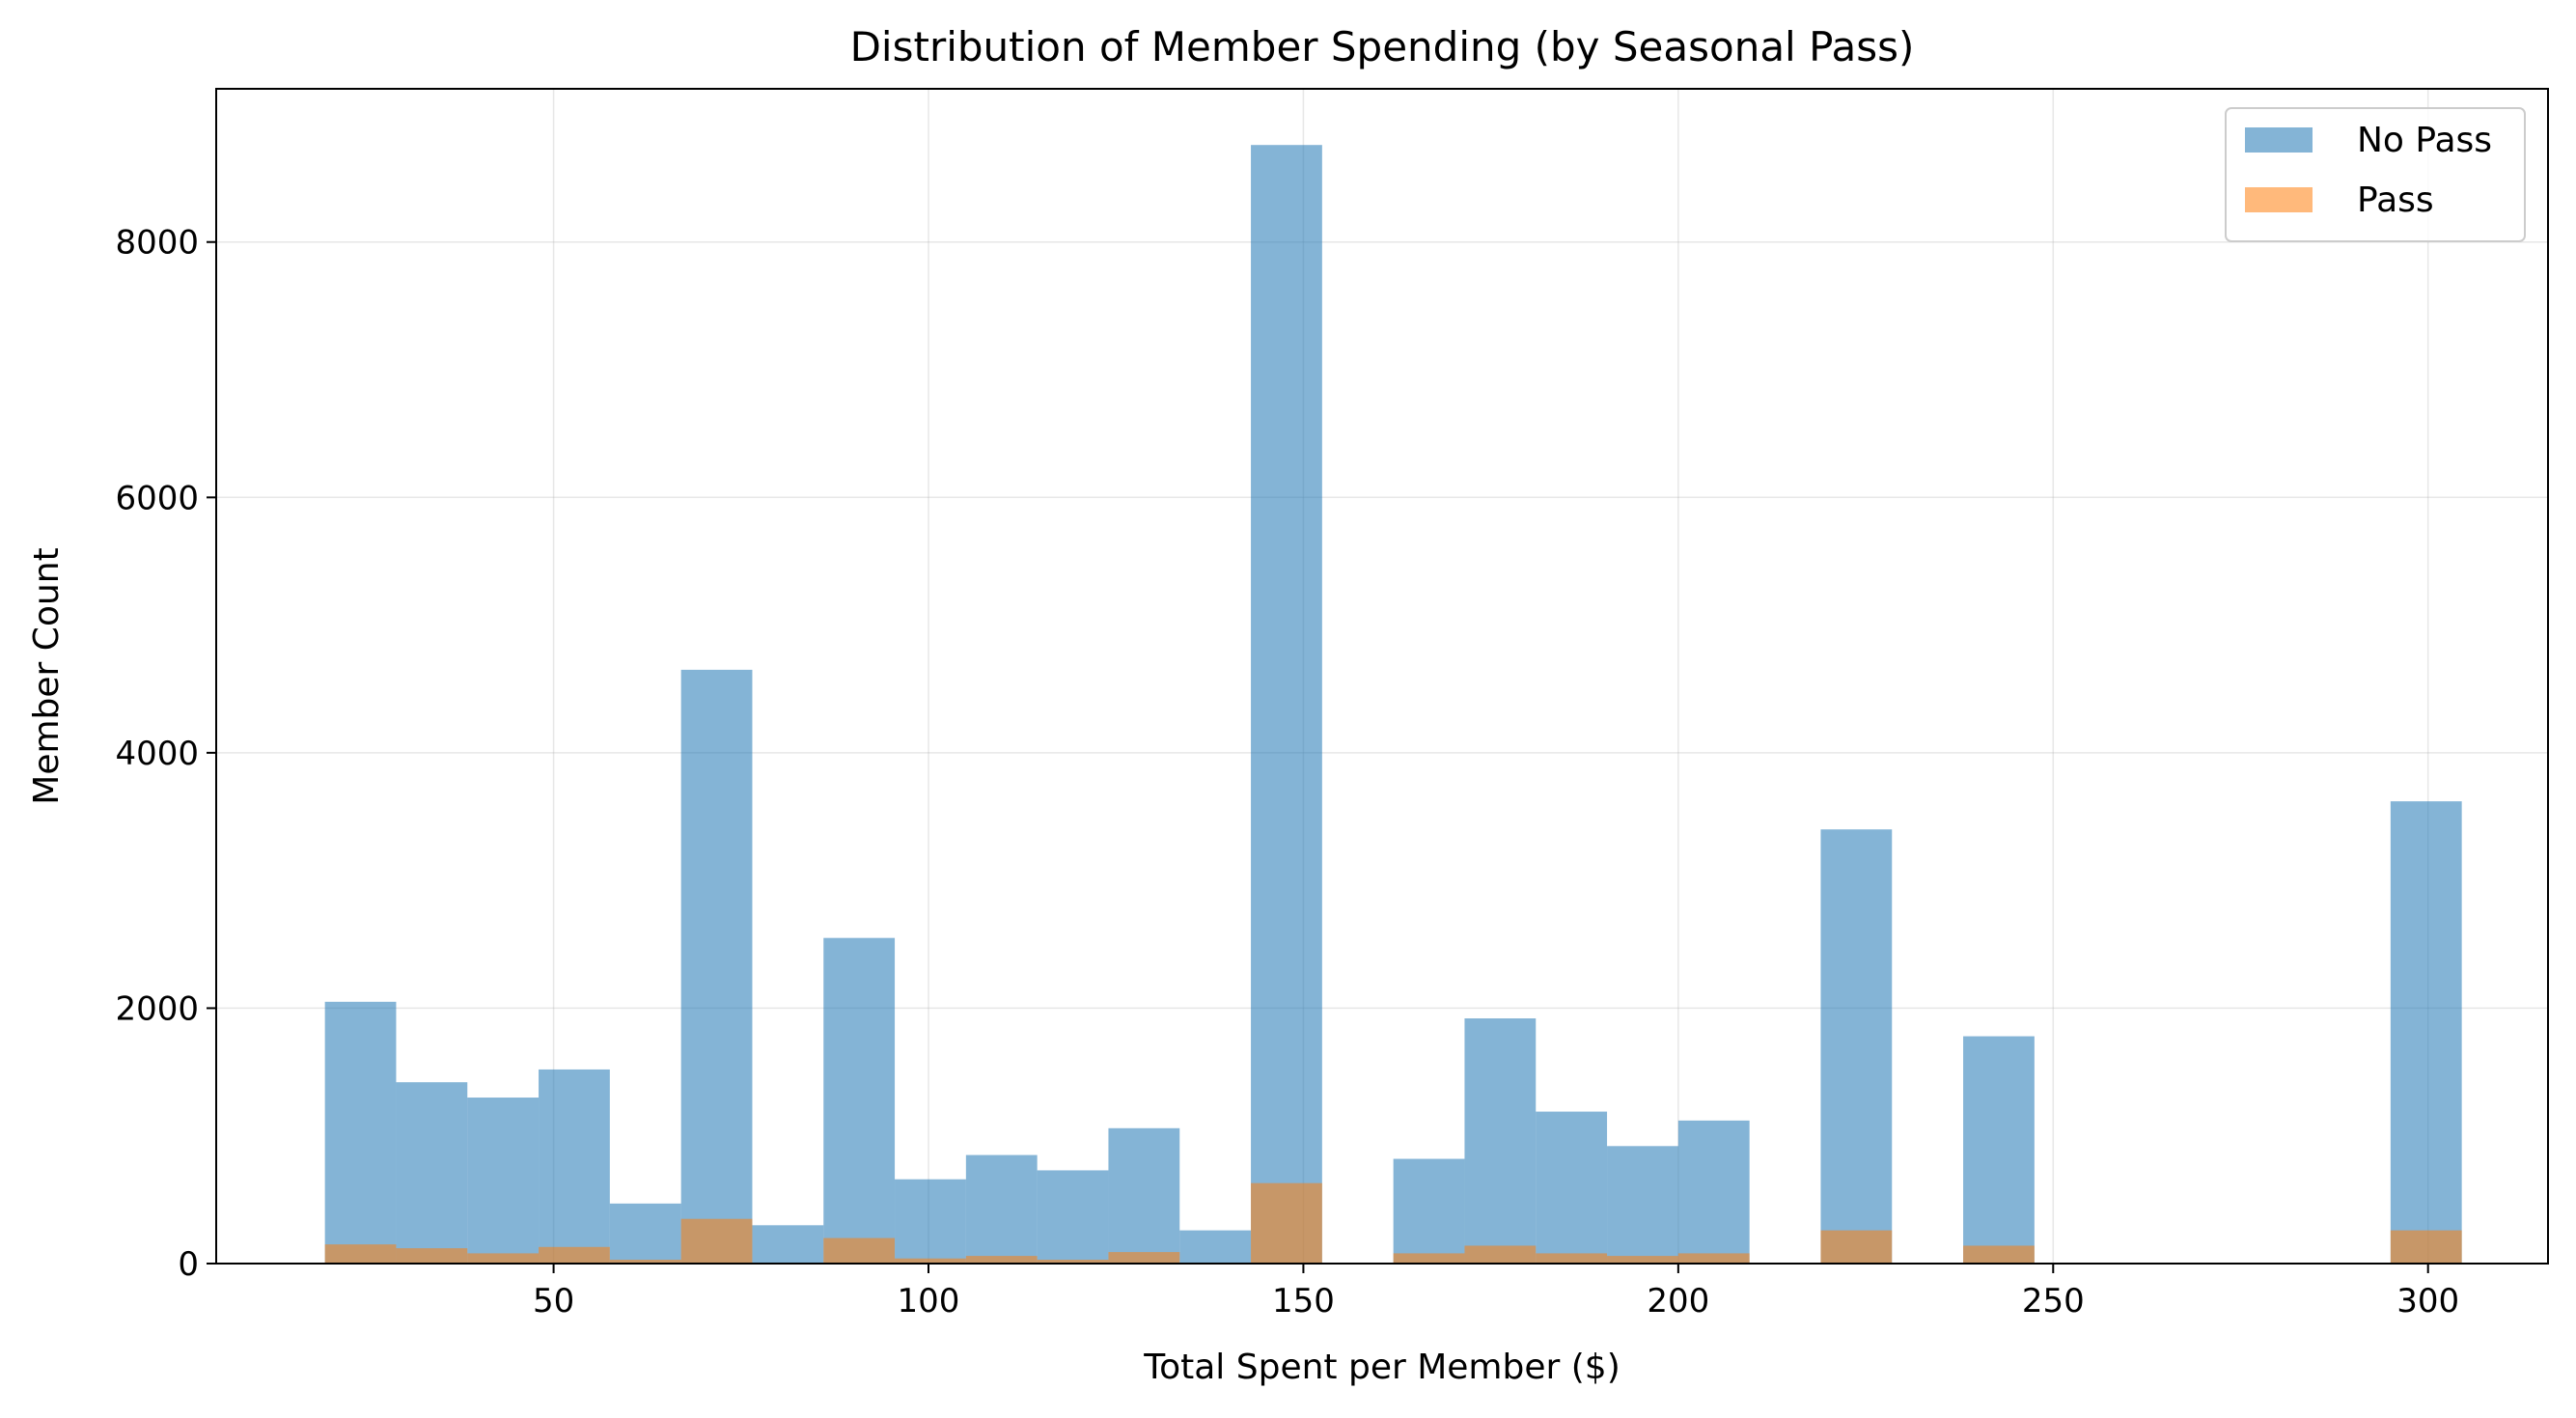 This screenshot has height=1418, width=2576. Describe the element at coordinates (2427, 1301) in the screenshot. I see `x-tick-label: 300` at that location.